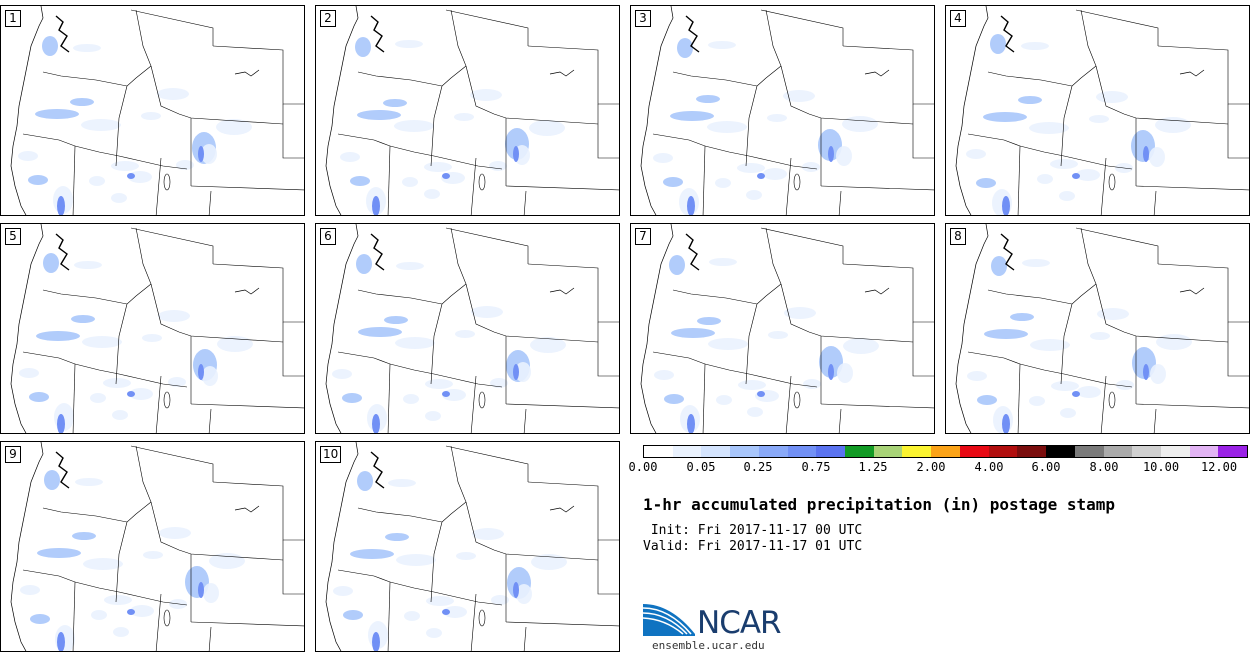 This screenshot has width=1260, height=653. What do you see at coordinates (467, 328) in the screenshot?
I see `map-panel-6: 6` at bounding box center [467, 328].